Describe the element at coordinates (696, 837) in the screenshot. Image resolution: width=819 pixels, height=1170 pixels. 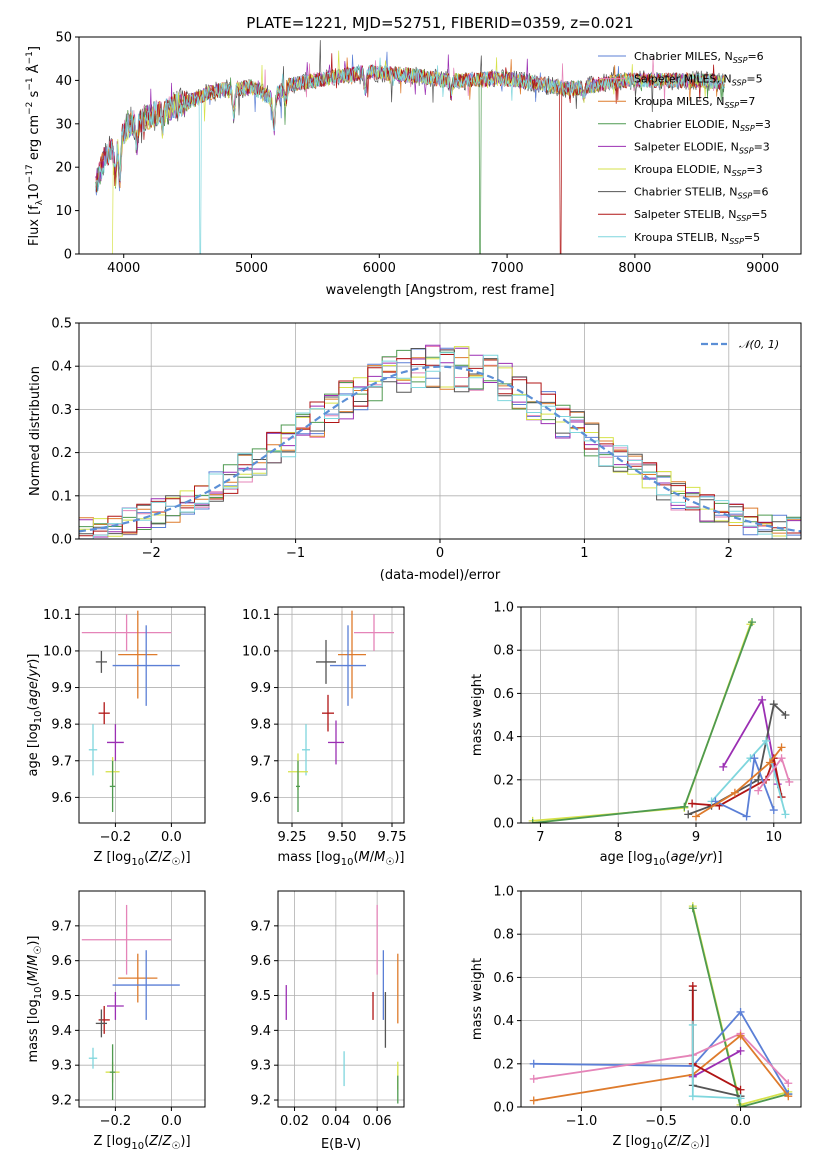
I see `x-tick-label: 9` at that location.